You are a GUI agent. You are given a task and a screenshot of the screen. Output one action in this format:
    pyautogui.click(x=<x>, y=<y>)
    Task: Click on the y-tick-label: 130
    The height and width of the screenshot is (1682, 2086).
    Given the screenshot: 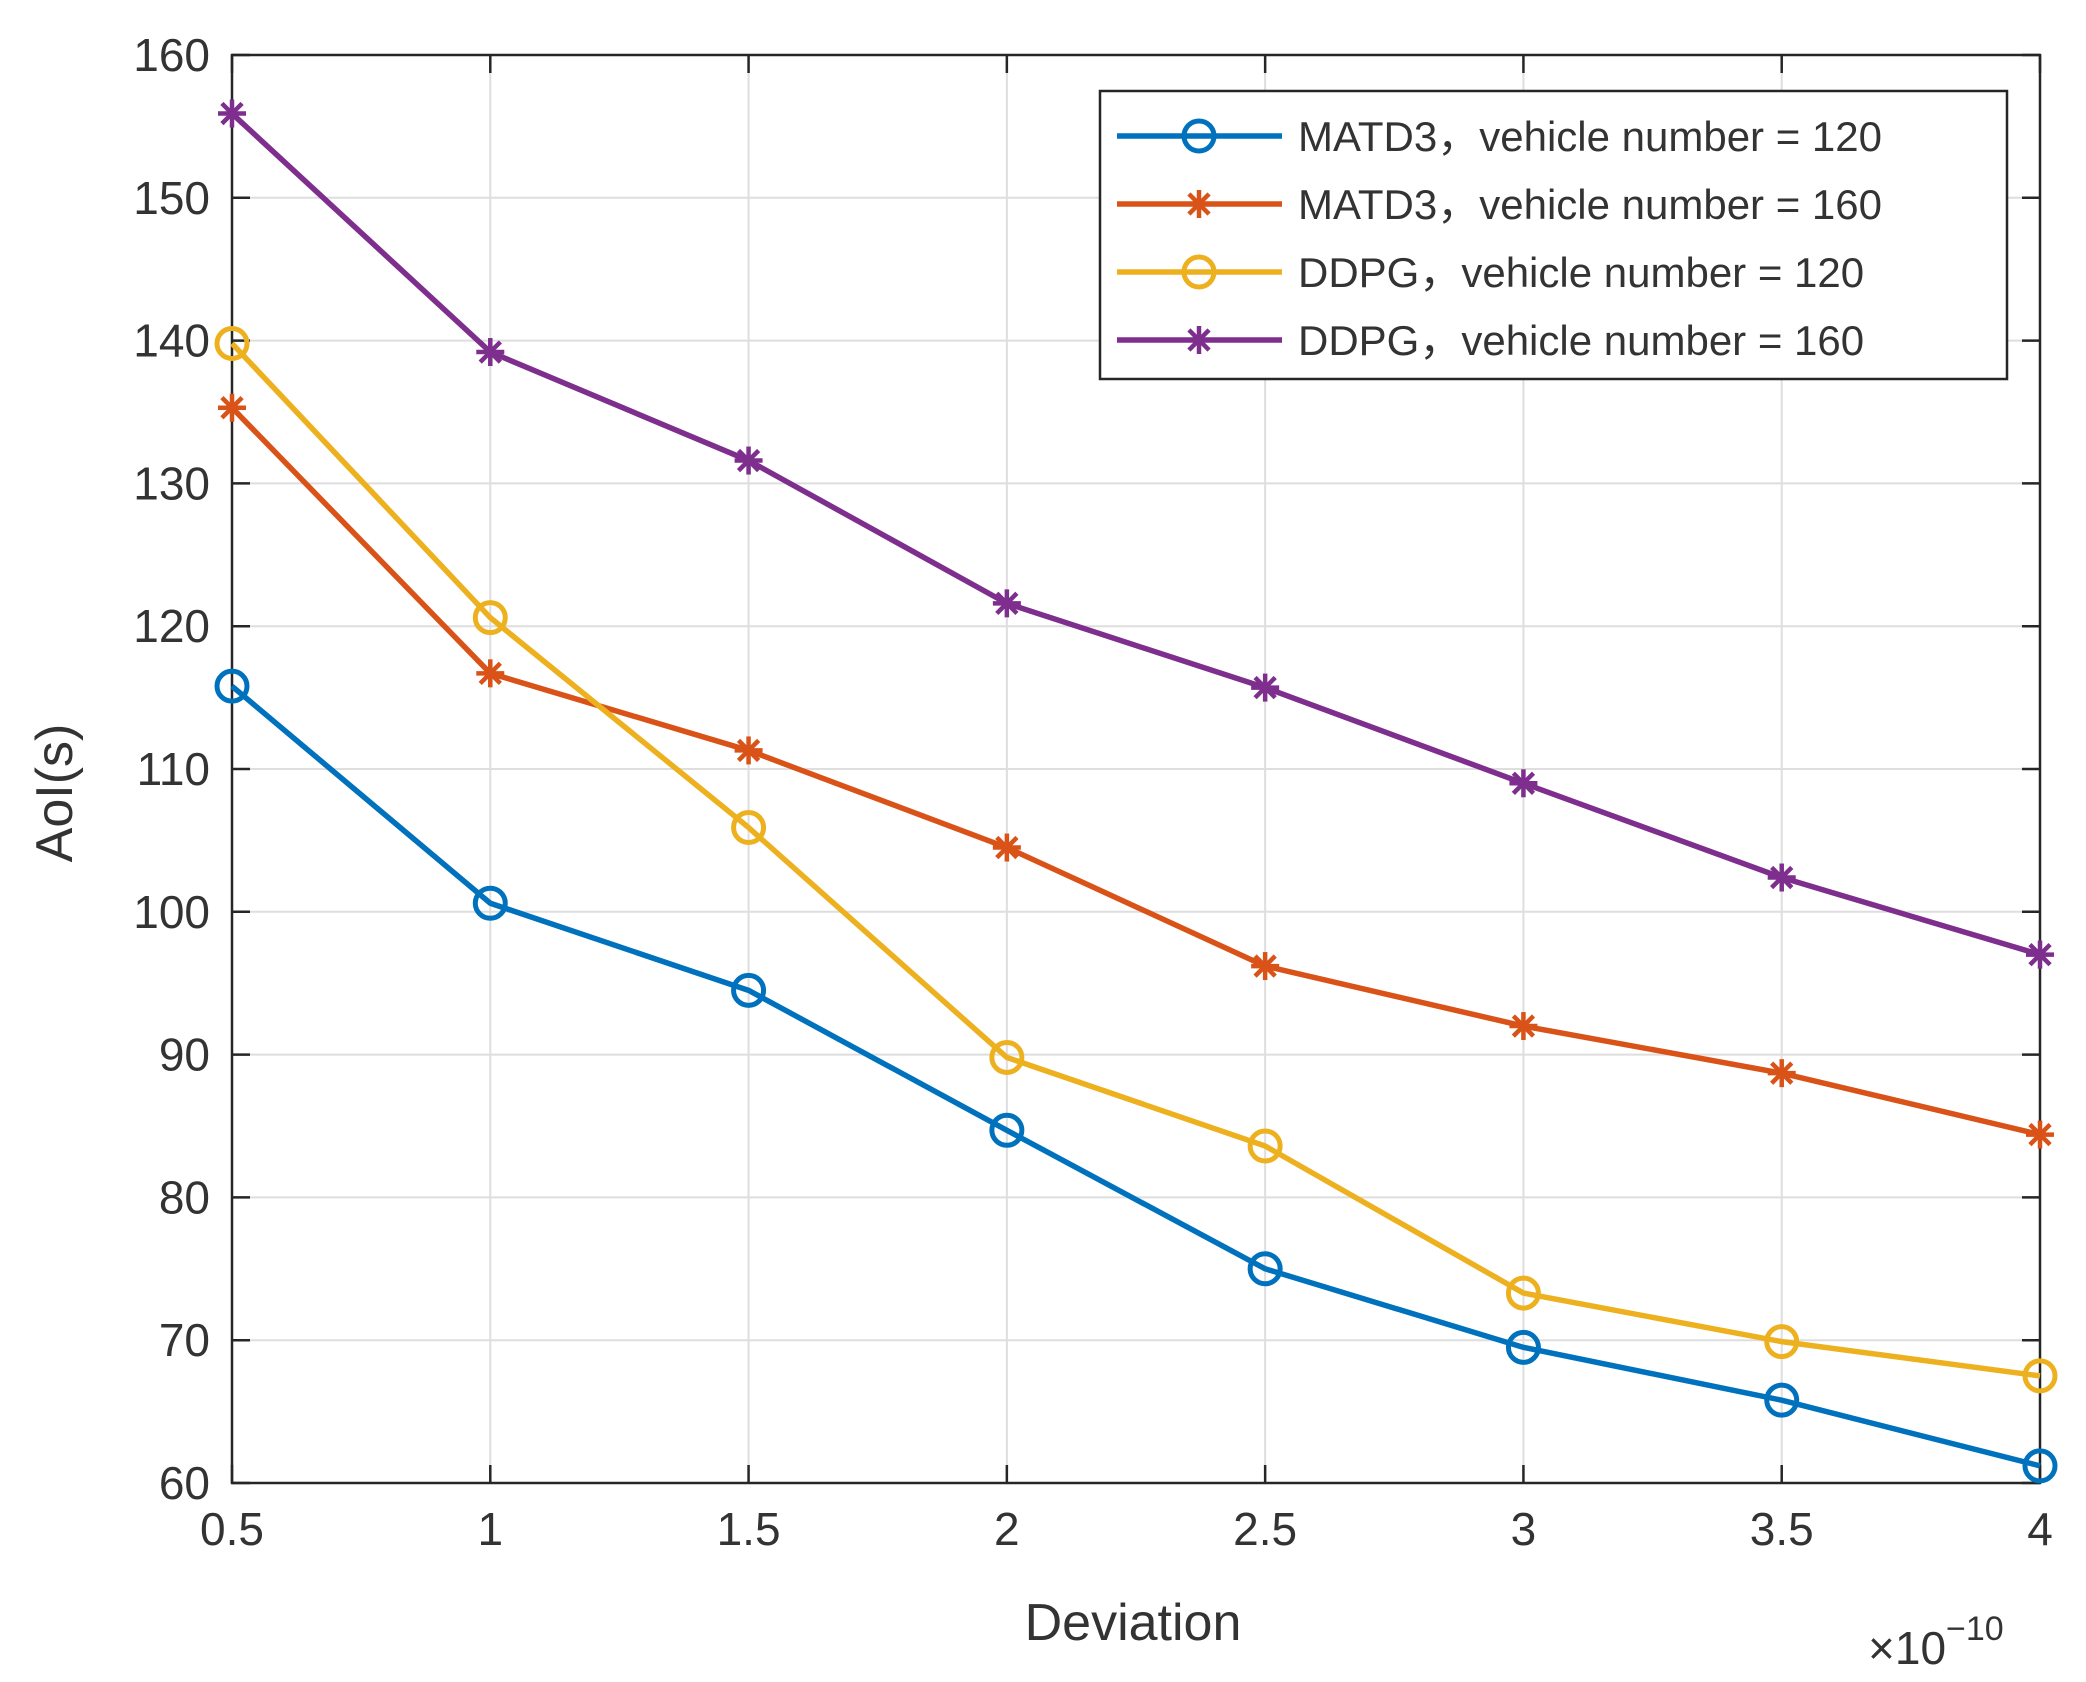 What is the action you would take?
    pyautogui.click(x=171, y=483)
    